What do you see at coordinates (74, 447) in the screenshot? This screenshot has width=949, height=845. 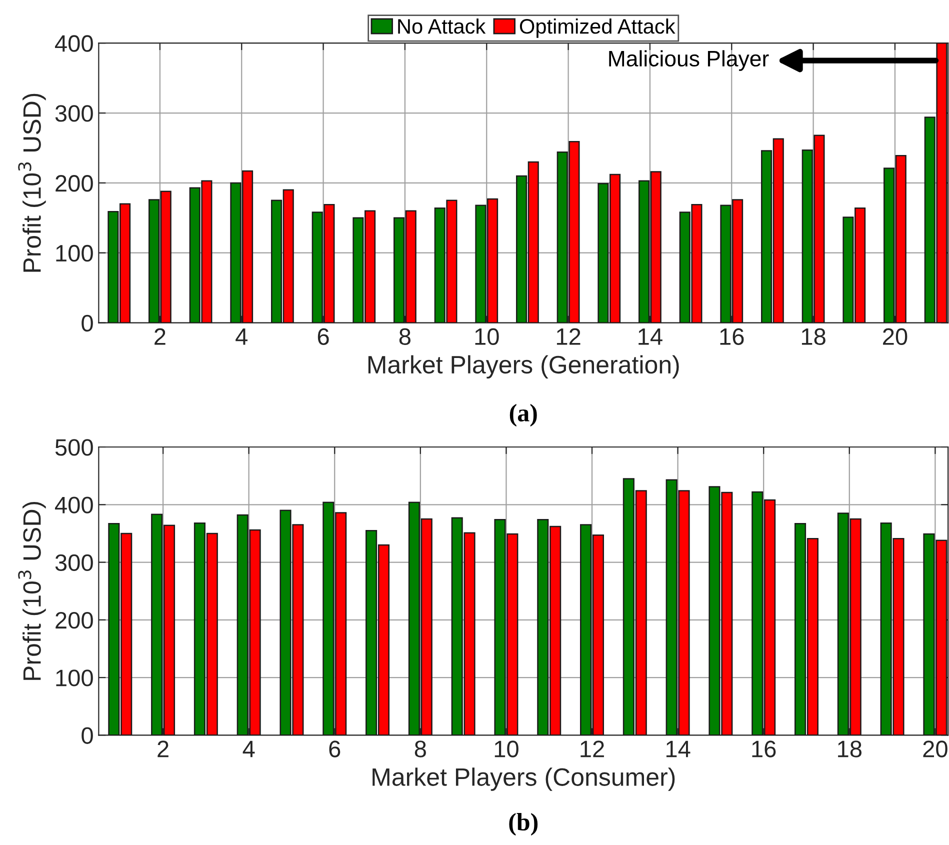 I see `y-tick-label: 500` at bounding box center [74, 447].